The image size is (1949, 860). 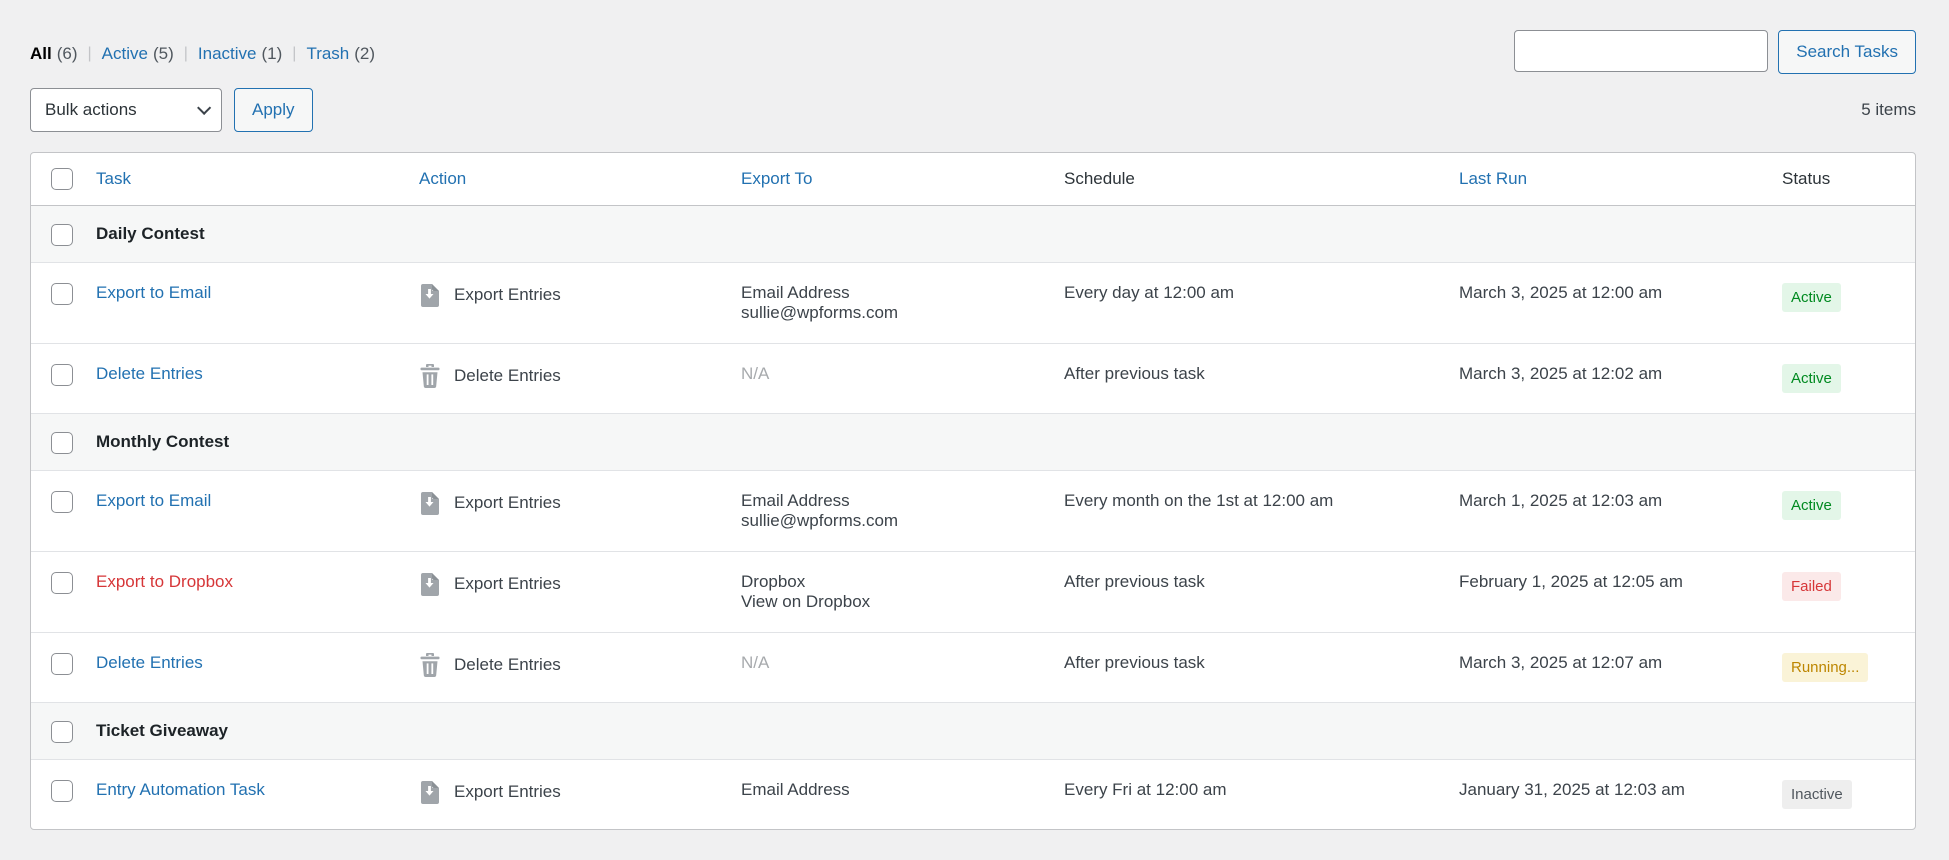 I want to click on filter-trash: Trash (2), so click(x=328, y=54).